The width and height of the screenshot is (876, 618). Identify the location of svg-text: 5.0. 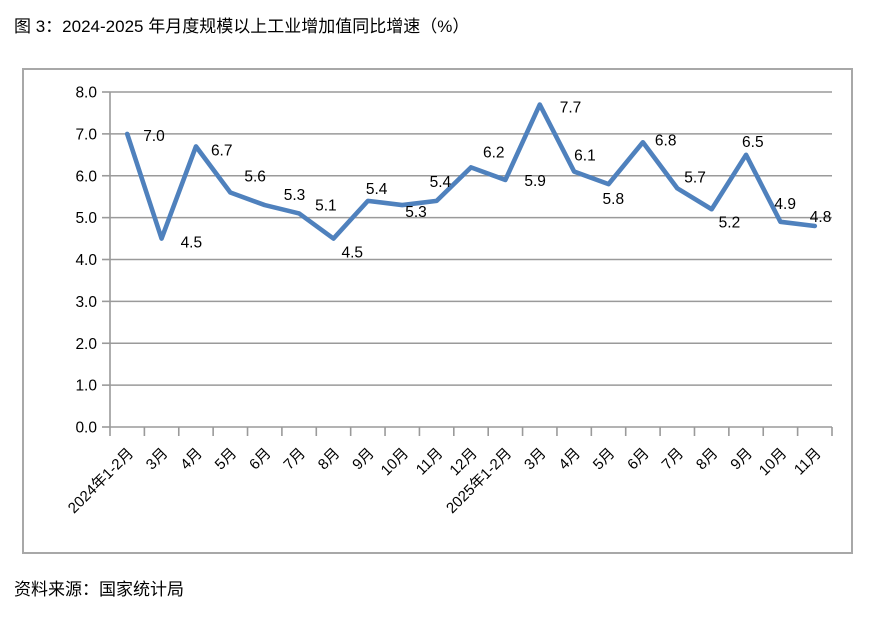
(86, 218).